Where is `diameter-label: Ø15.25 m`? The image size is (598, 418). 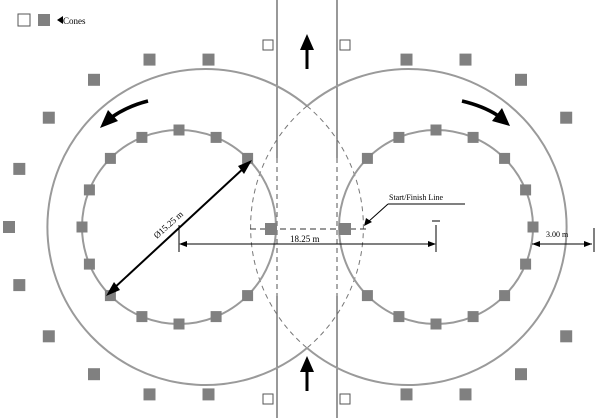
diameter-label: Ø15.25 m is located at coordinates (168, 225).